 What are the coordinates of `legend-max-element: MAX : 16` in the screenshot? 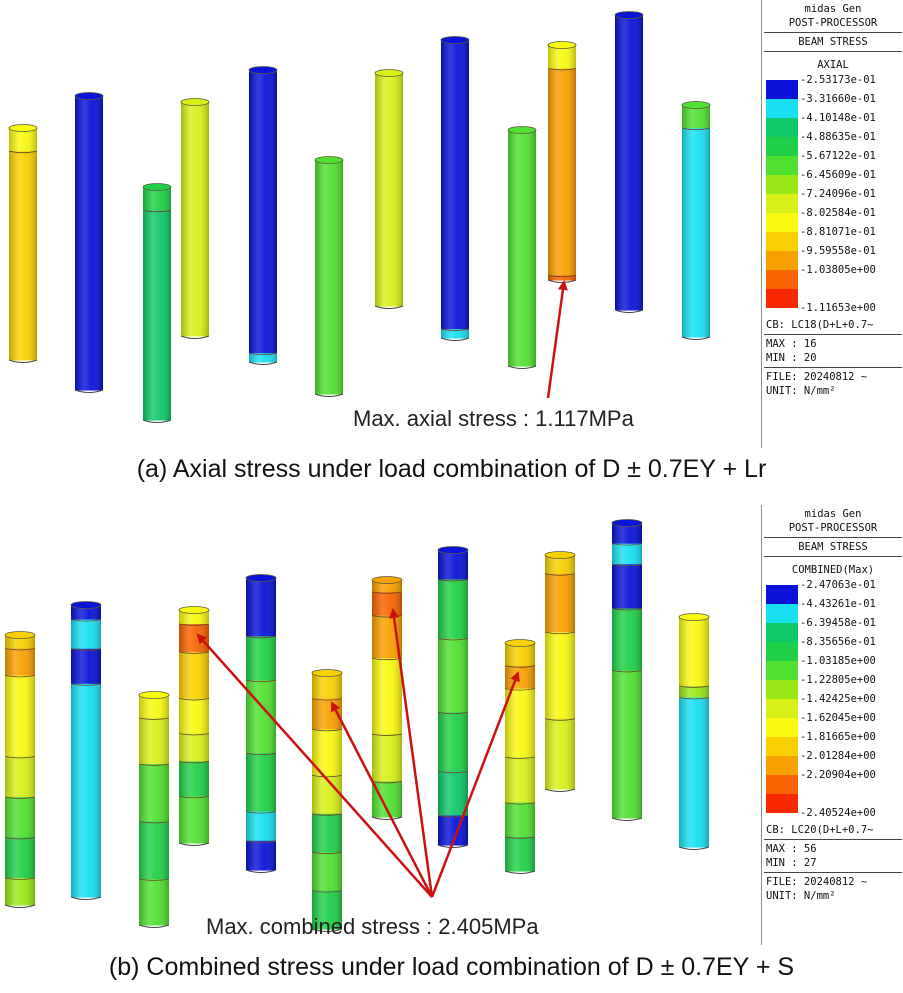 It's located at (791, 344).